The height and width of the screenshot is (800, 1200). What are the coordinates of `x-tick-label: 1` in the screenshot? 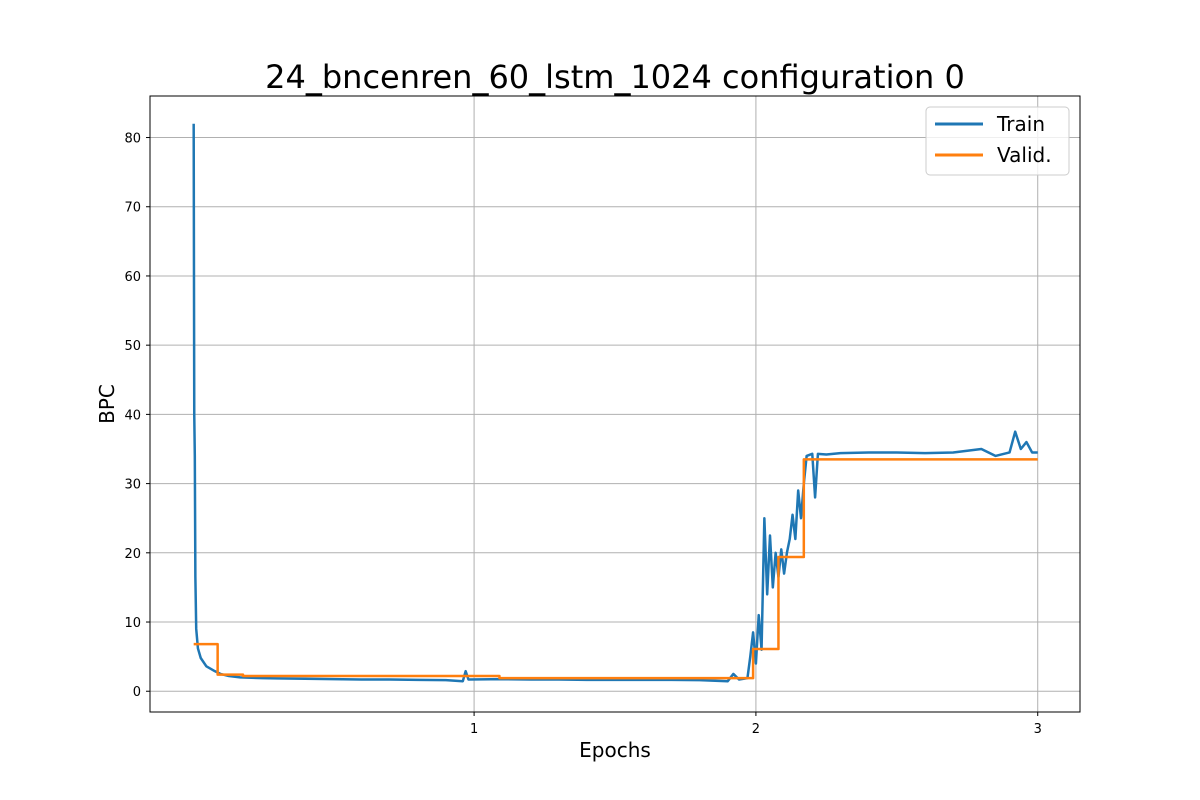 It's located at (474, 729).